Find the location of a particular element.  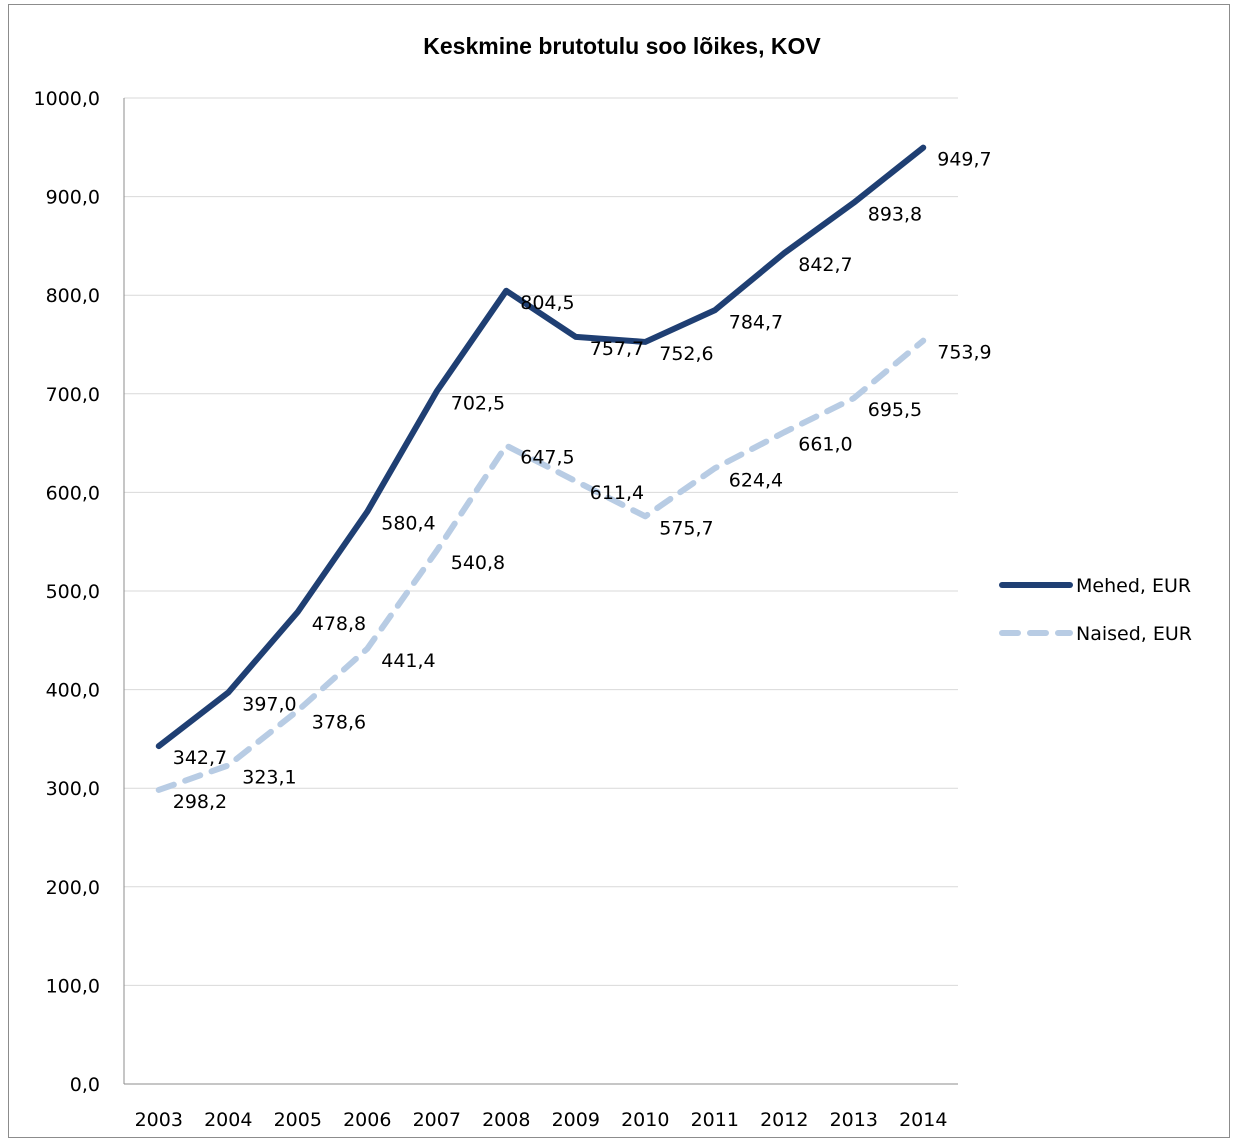

x-tick-label: 2011 is located at coordinates (715, 1120).